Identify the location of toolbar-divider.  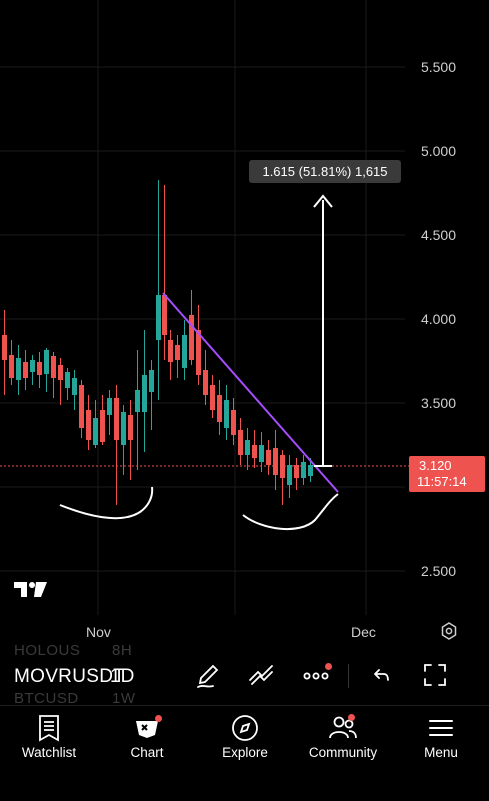
(348, 676).